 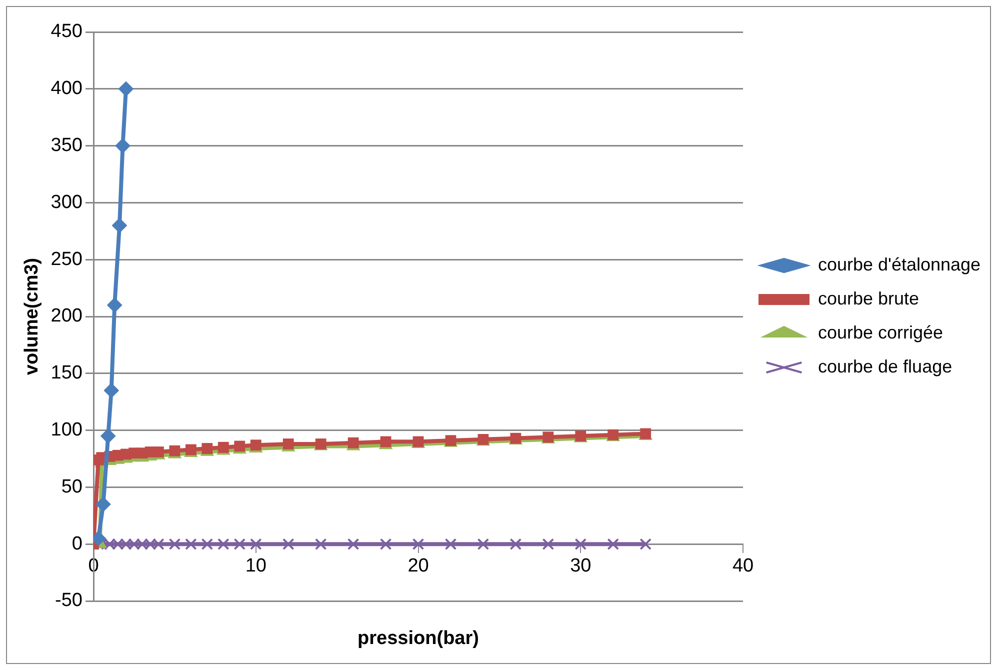 I want to click on y-tick-label: 400, so click(x=66, y=89).